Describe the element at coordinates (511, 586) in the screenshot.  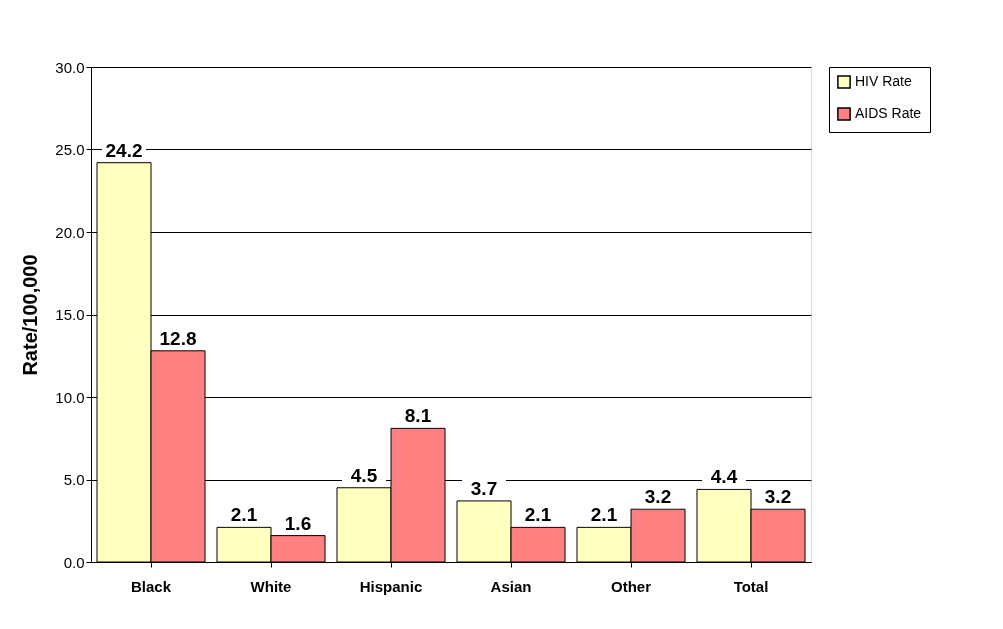
I see `x-tick-label: Asian` at that location.